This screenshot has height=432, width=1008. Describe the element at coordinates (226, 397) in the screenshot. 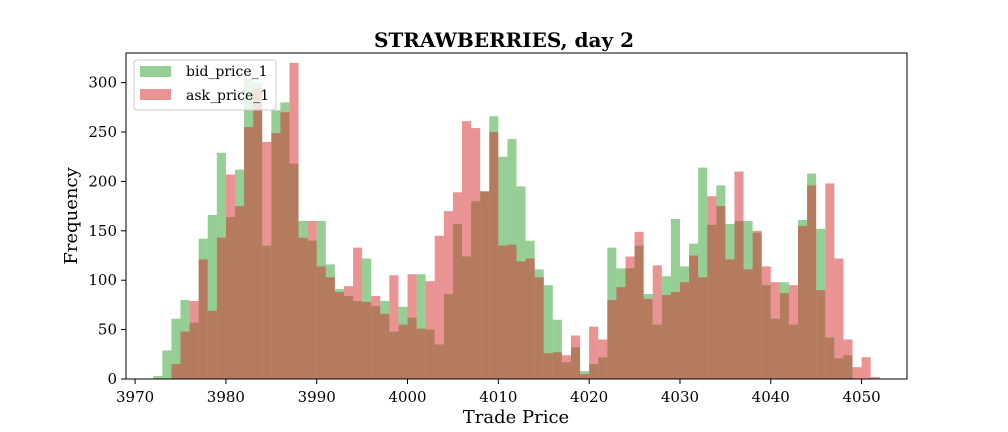

I see `x-tick-label: 3980` at that location.